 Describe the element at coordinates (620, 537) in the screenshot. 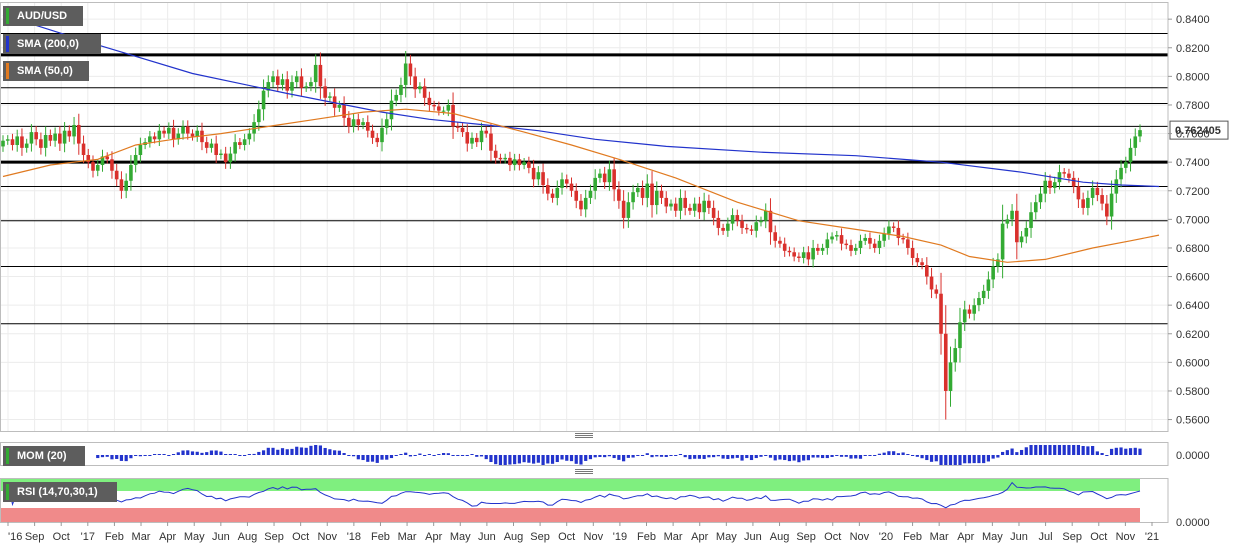

I see `x-tick-label: '19` at that location.